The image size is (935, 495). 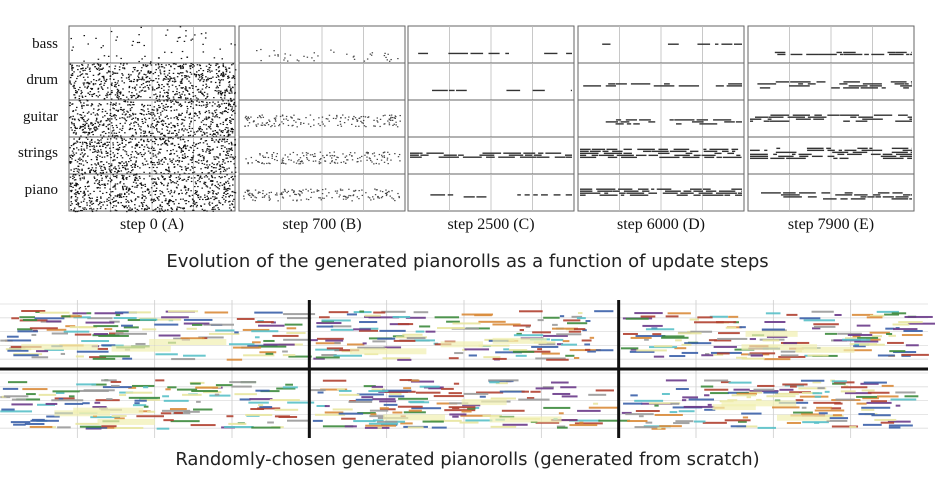 I want to click on track-label-strings: strings, so click(x=37, y=153).